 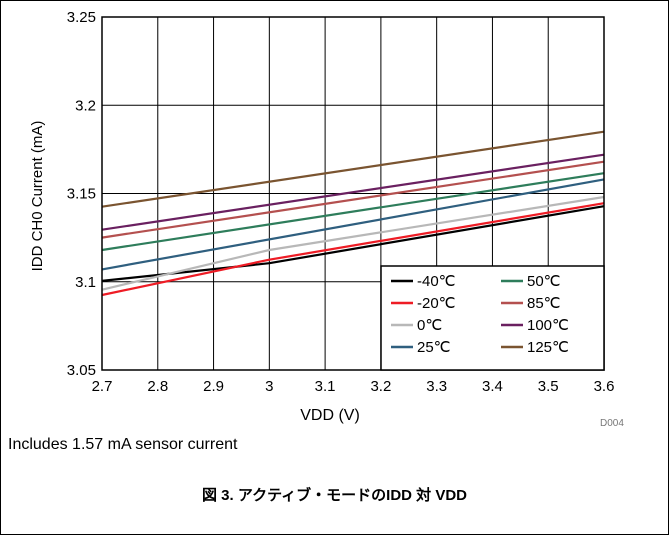 What do you see at coordinates (492, 386) in the screenshot?
I see `x-tick-label: 3.4` at bounding box center [492, 386].